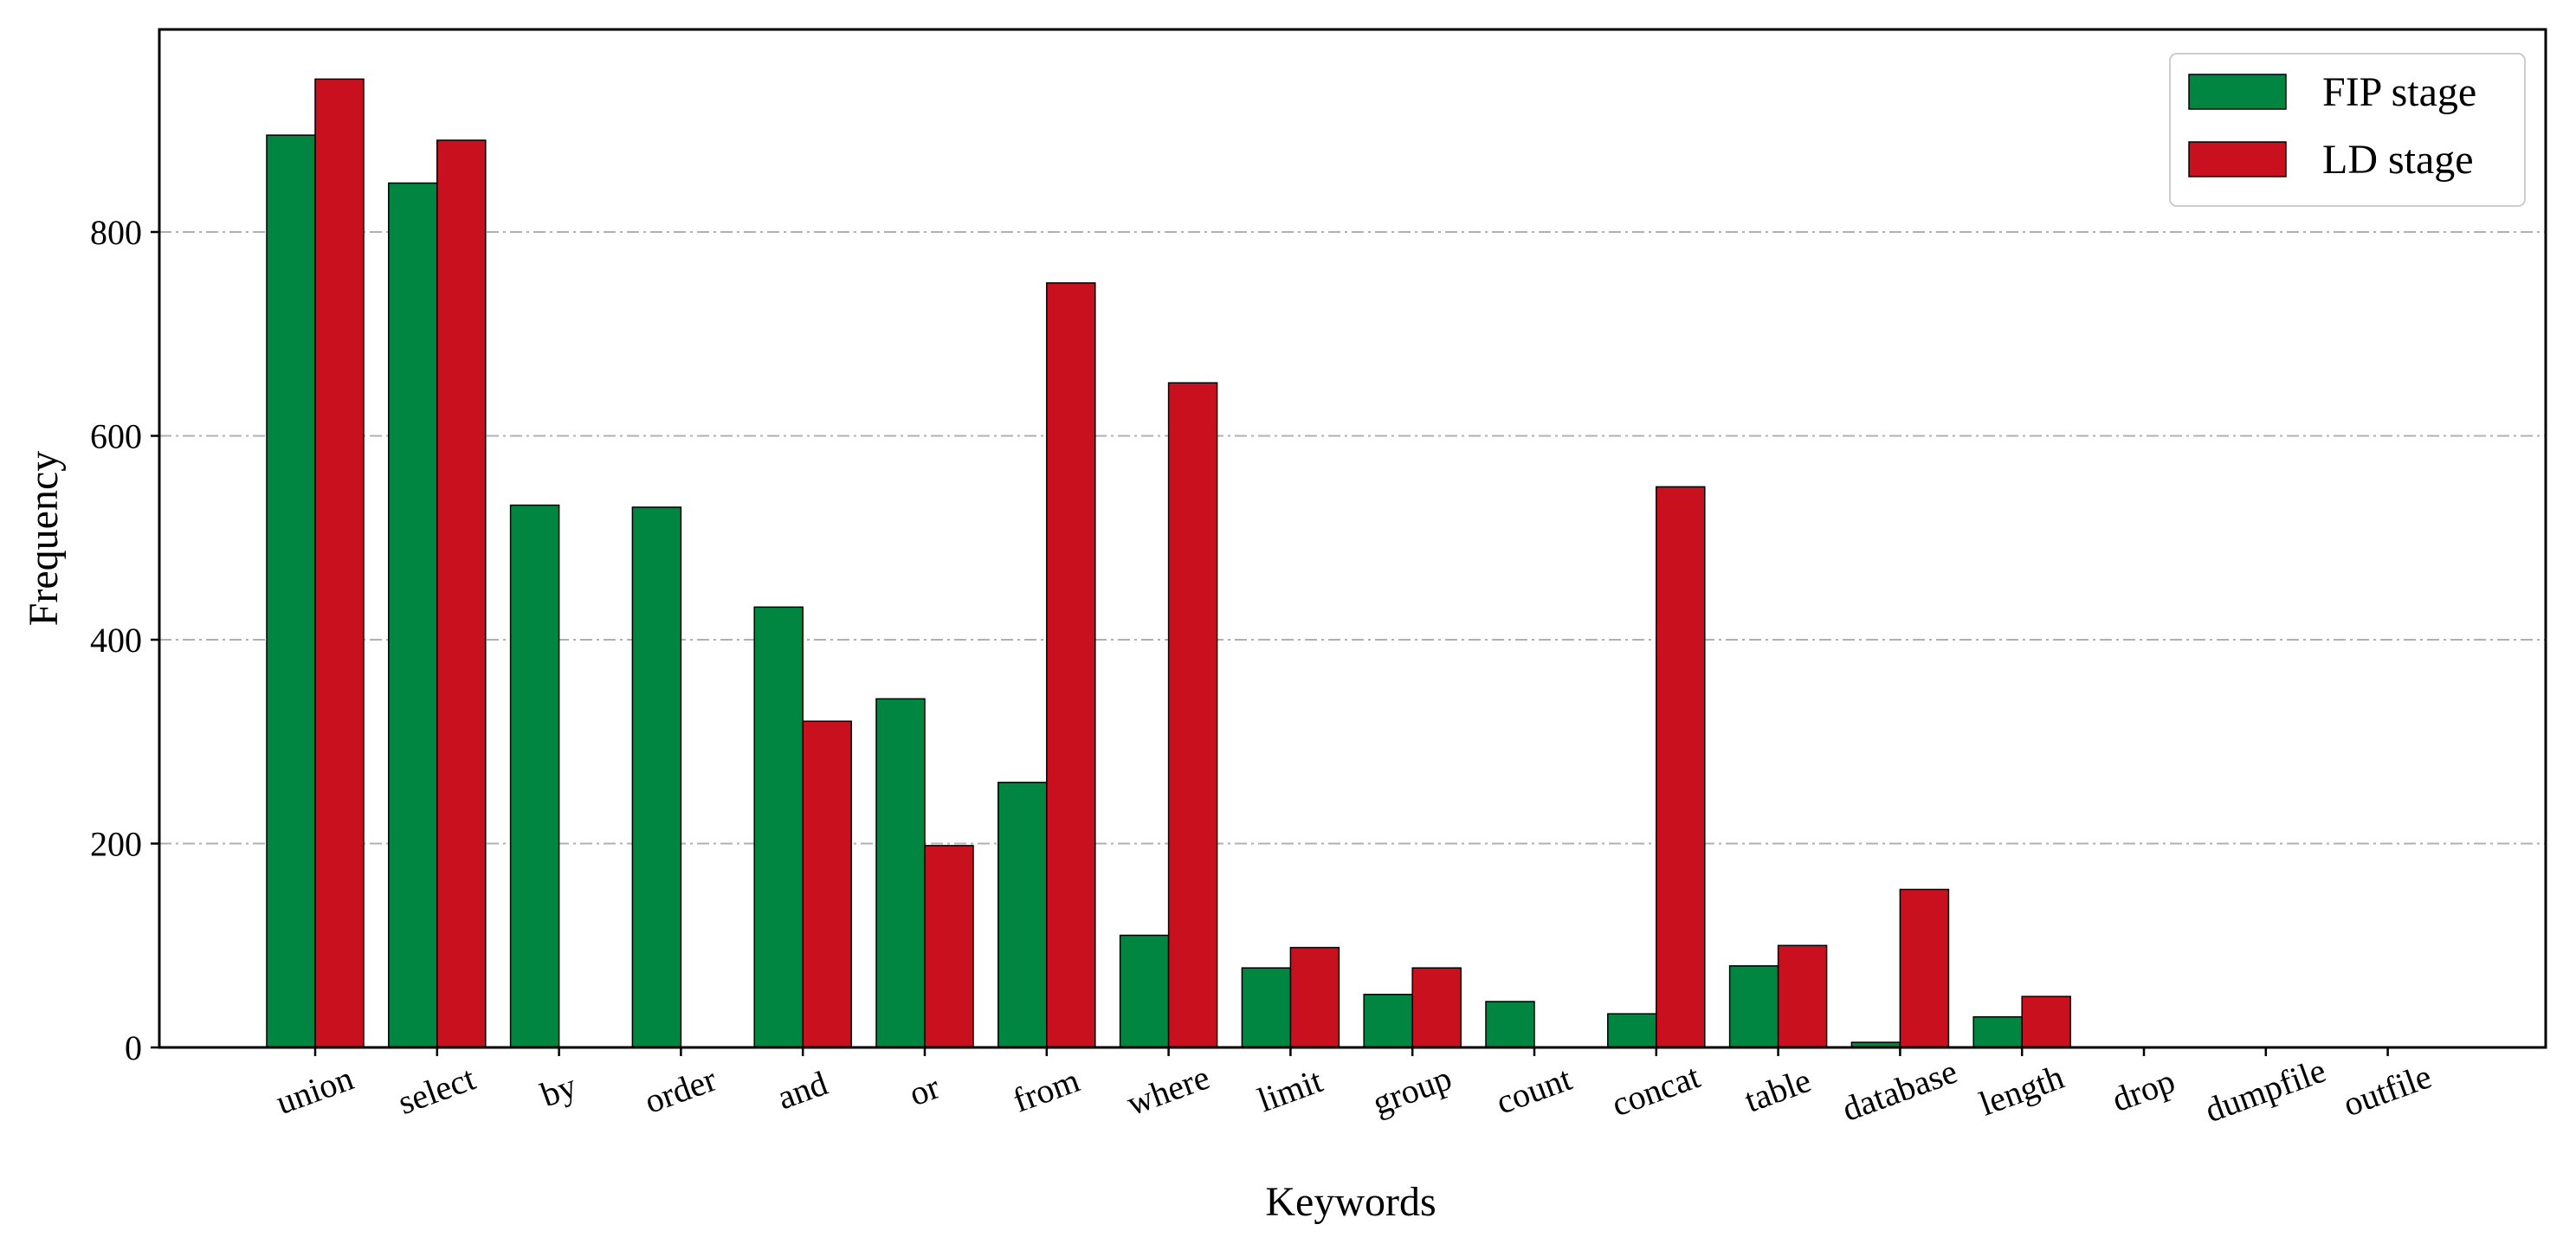 The height and width of the screenshot is (1250, 2576). What do you see at coordinates (1350, 1202) in the screenshot?
I see `x-axis-label: Keywords` at bounding box center [1350, 1202].